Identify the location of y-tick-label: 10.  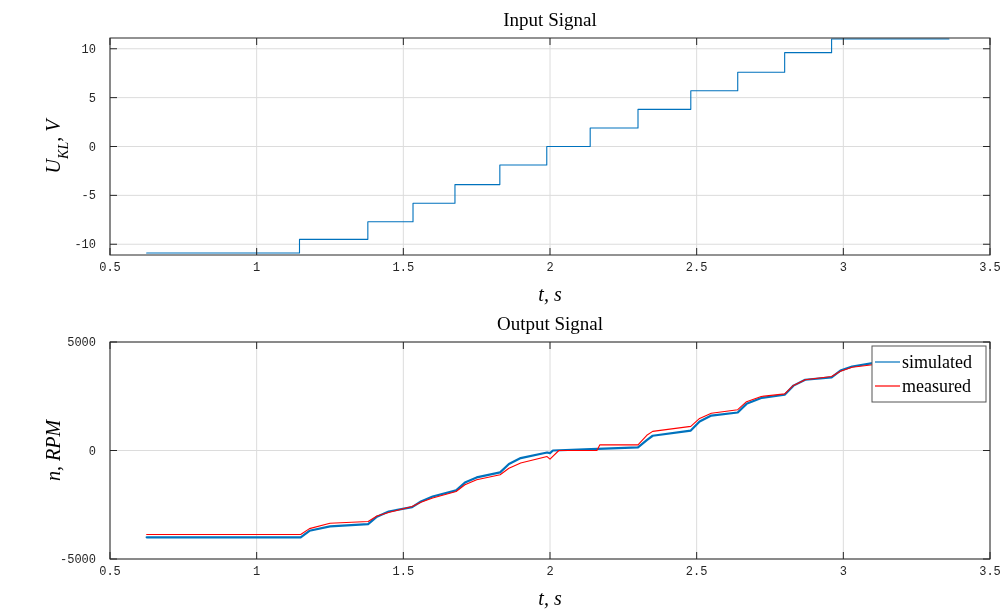
(88, 49).